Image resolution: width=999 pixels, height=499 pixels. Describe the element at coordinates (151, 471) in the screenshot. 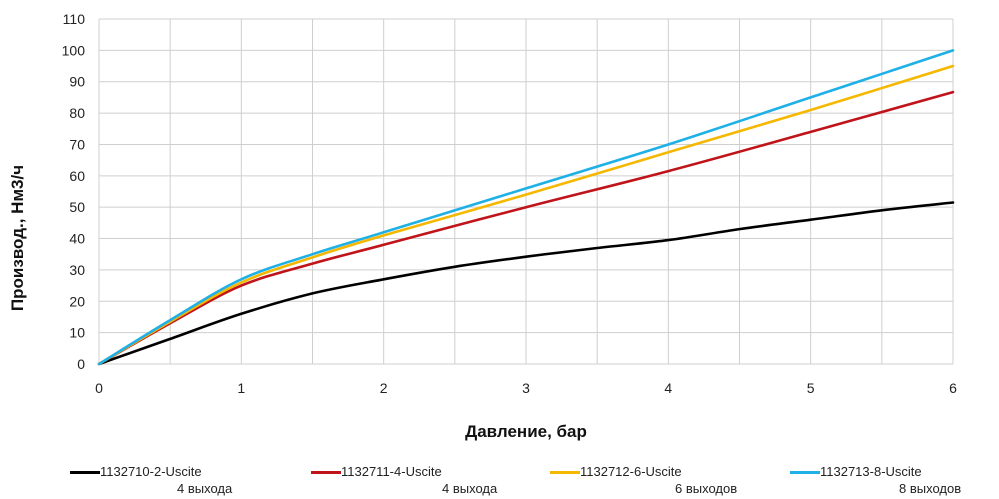

I see `legend-label: 1132710-2-Uscite` at that location.